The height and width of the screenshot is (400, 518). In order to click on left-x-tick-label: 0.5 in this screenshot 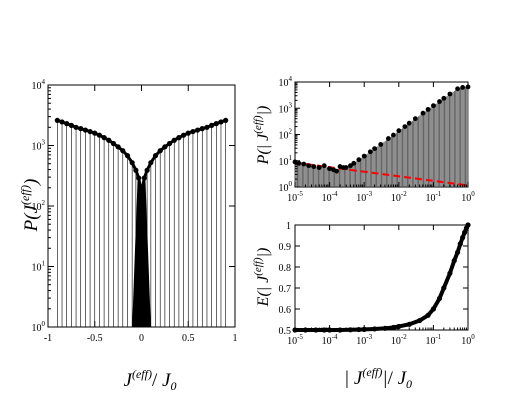, I will do `click(188, 338)`.